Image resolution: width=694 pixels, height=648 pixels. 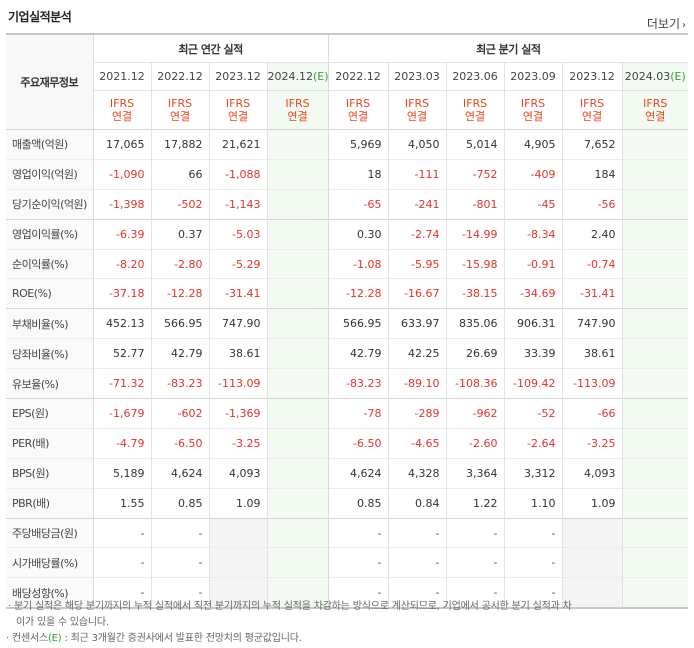 What do you see at coordinates (237, 473) in the screenshot?
I see `value-cell: 4,093` at bounding box center [237, 473].